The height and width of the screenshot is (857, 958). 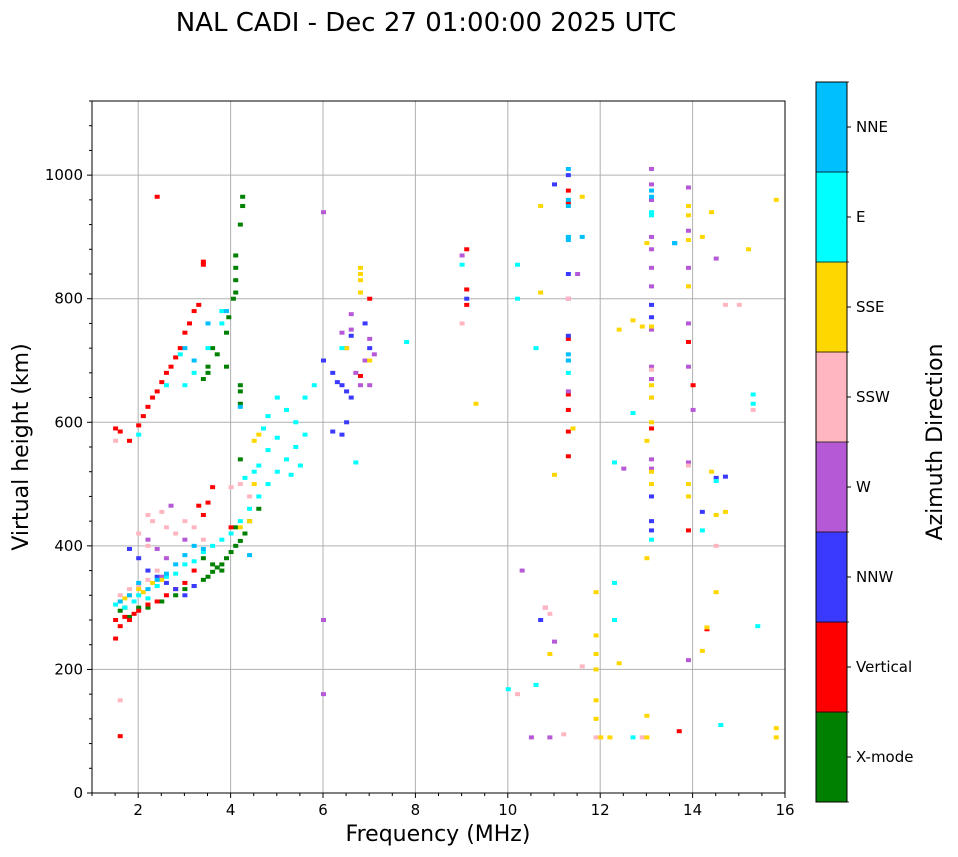 What do you see at coordinates (426, 23) in the screenshot?
I see `chart-title: NAL CADI - Dec 27 01:00:00 2025 UTC` at bounding box center [426, 23].